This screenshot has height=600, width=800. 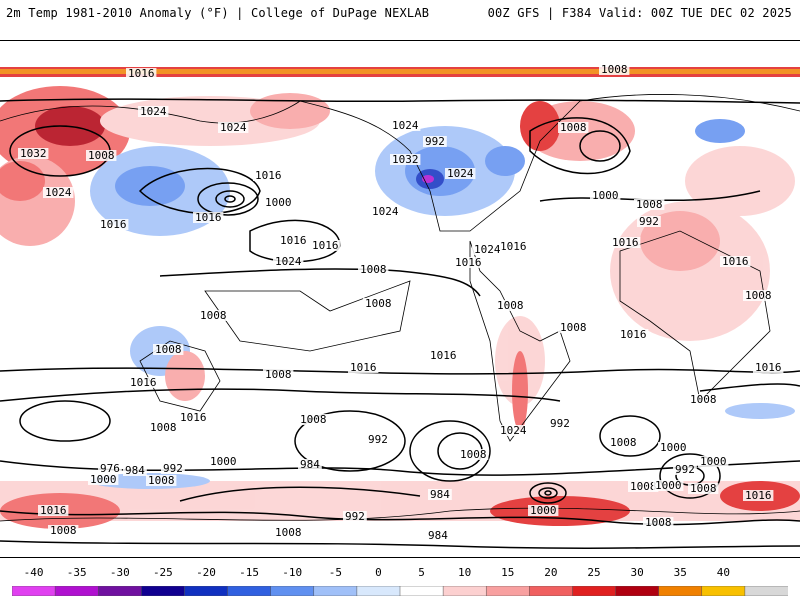 What do you see at coordinates (637, 572) in the screenshot?
I see `color-scale-tick-label: 30` at bounding box center [637, 572].